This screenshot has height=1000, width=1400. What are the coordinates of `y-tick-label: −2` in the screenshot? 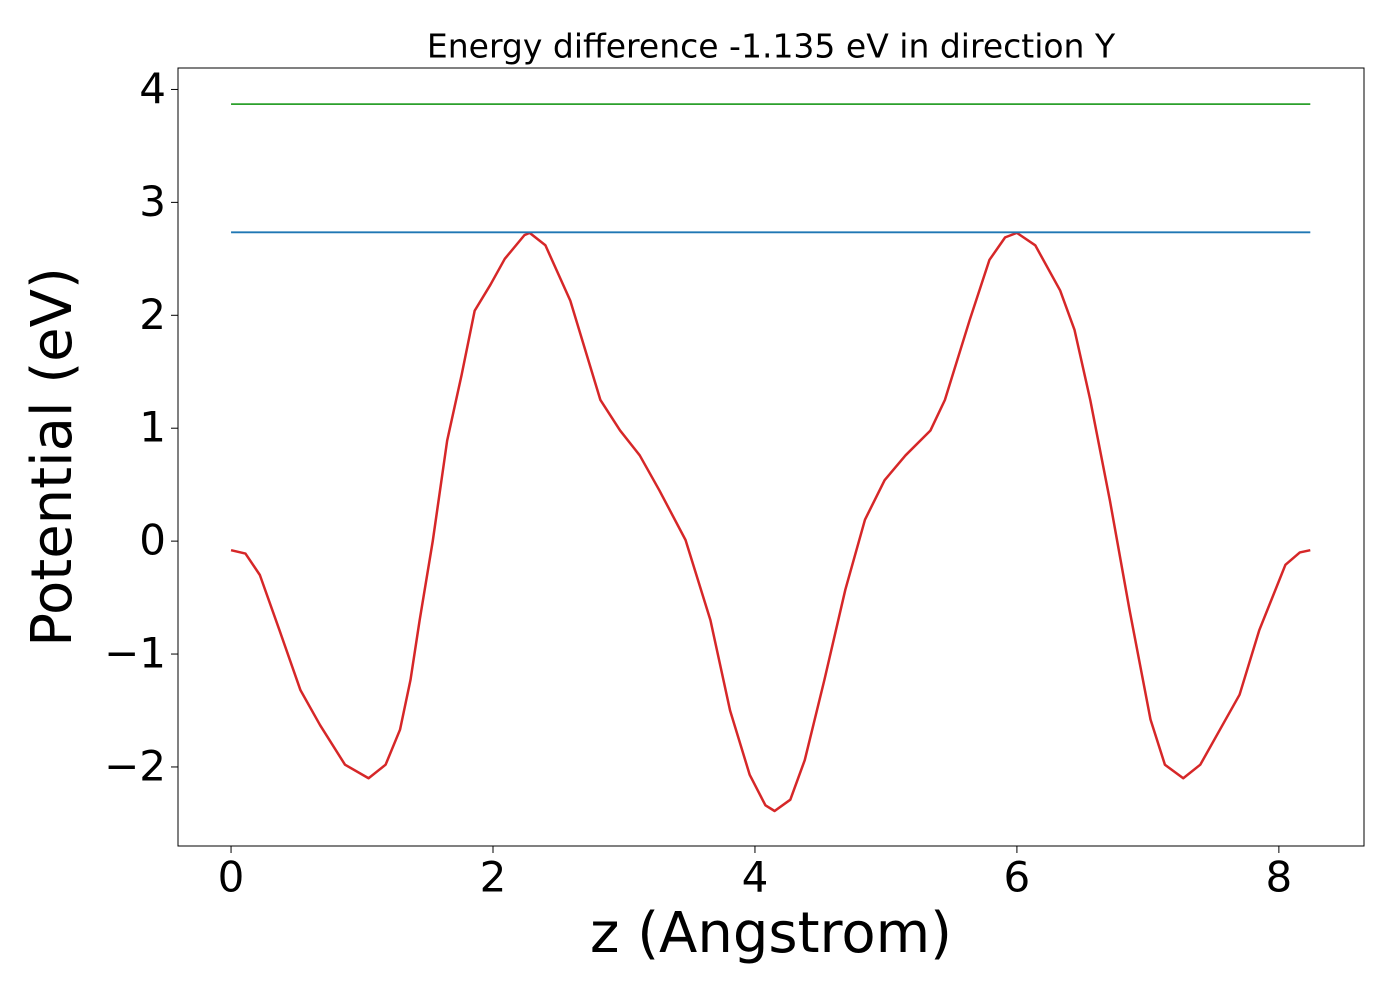 It's located at (135, 765).